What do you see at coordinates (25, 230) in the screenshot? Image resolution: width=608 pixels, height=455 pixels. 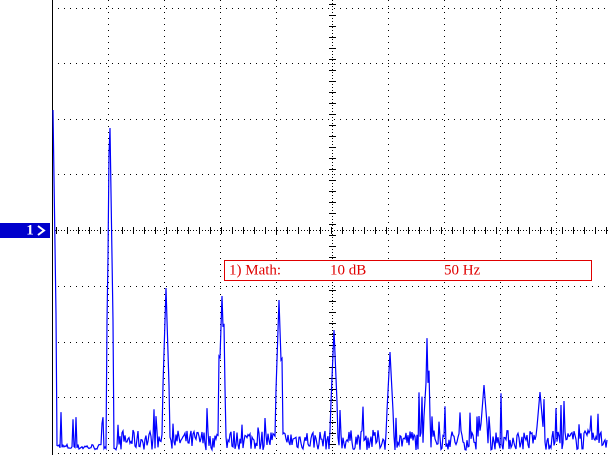 I see `channel-marker: 1` at bounding box center [25, 230].